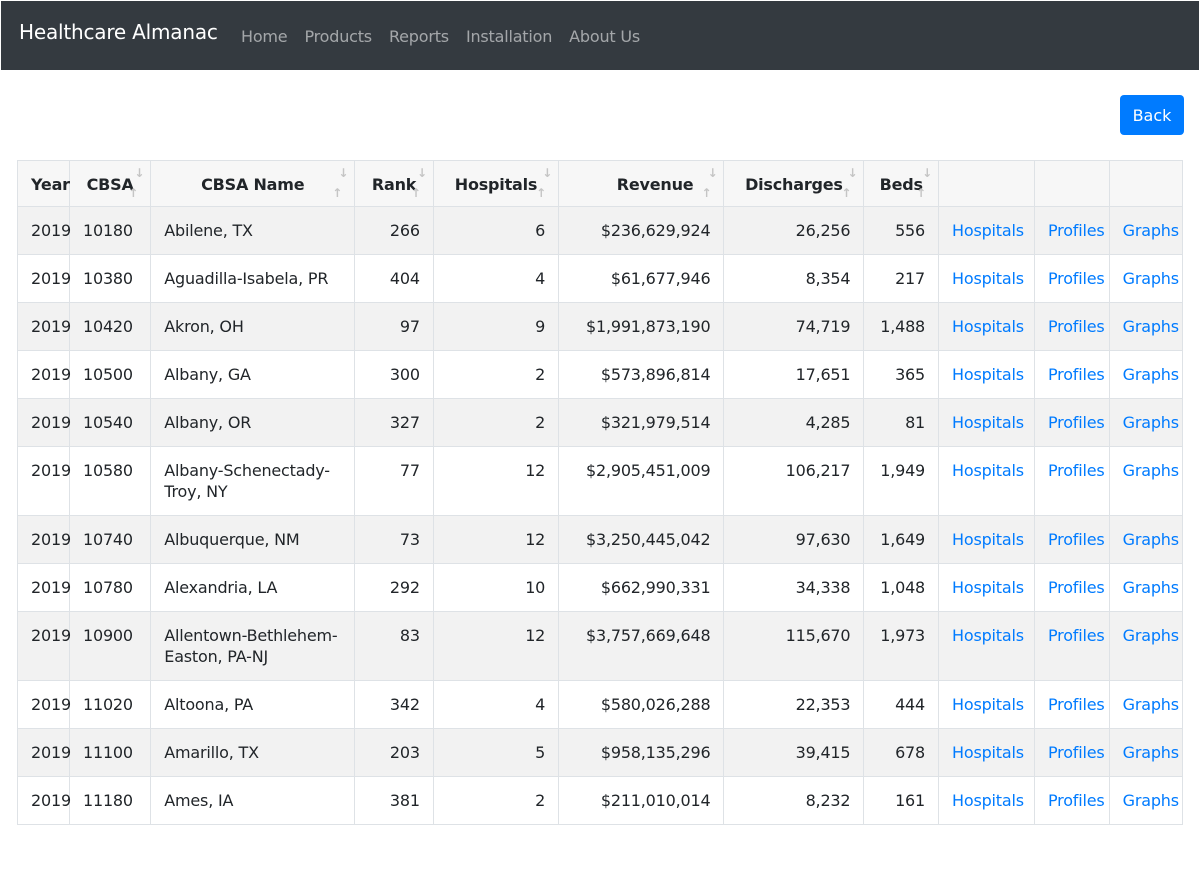 This screenshot has width=1202, height=869. Describe the element at coordinates (253, 704) in the screenshot. I see `cell-cbsa-name: Altoona, PA` at that location.